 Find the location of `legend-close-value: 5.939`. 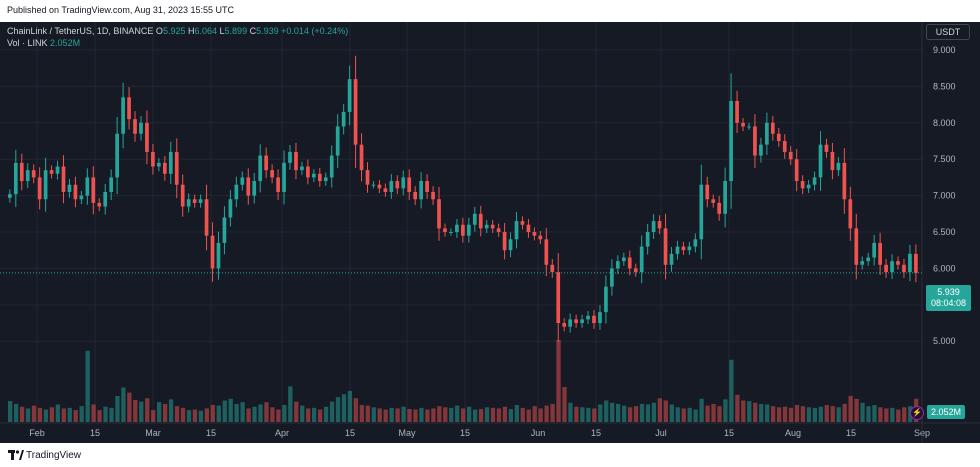

legend-close-value: 5.939 is located at coordinates (267, 31).